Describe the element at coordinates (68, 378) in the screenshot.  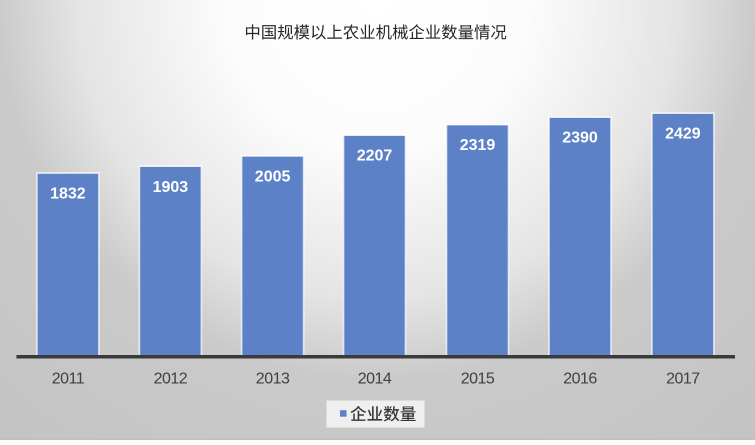
I see `svg-text: 2011` at that location.